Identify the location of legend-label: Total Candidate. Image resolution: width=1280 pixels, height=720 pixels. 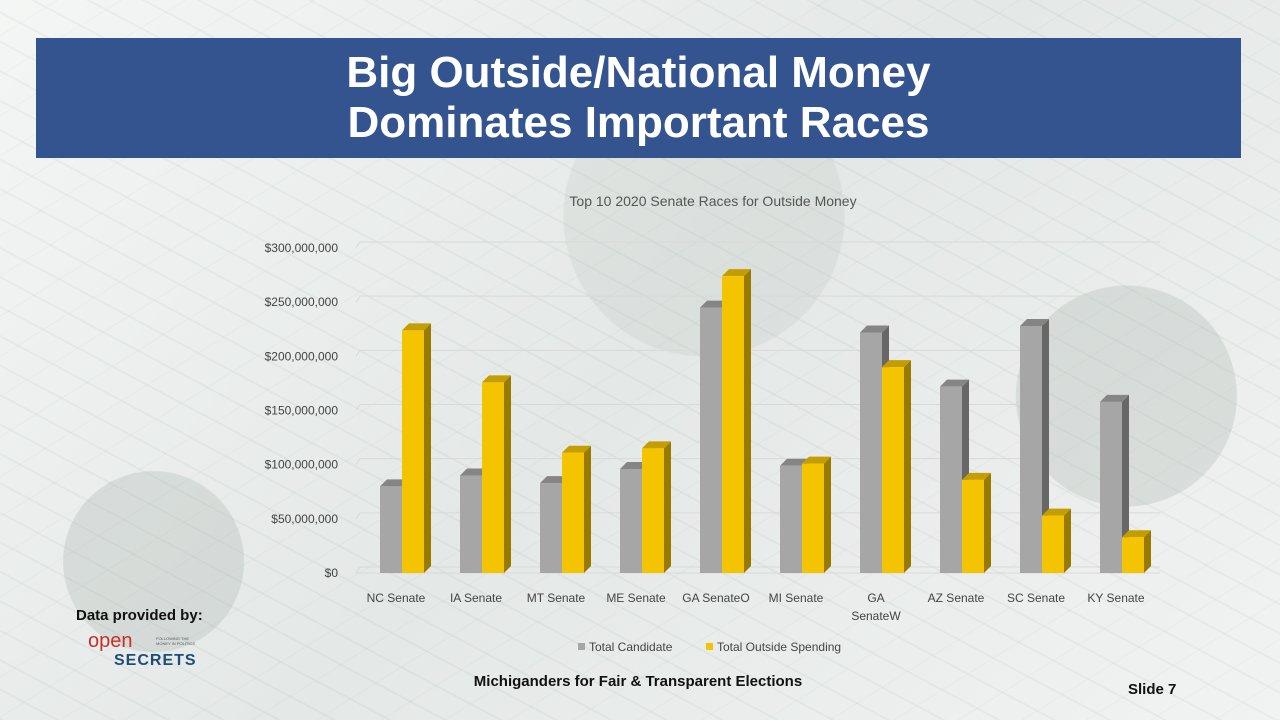
(631, 647).